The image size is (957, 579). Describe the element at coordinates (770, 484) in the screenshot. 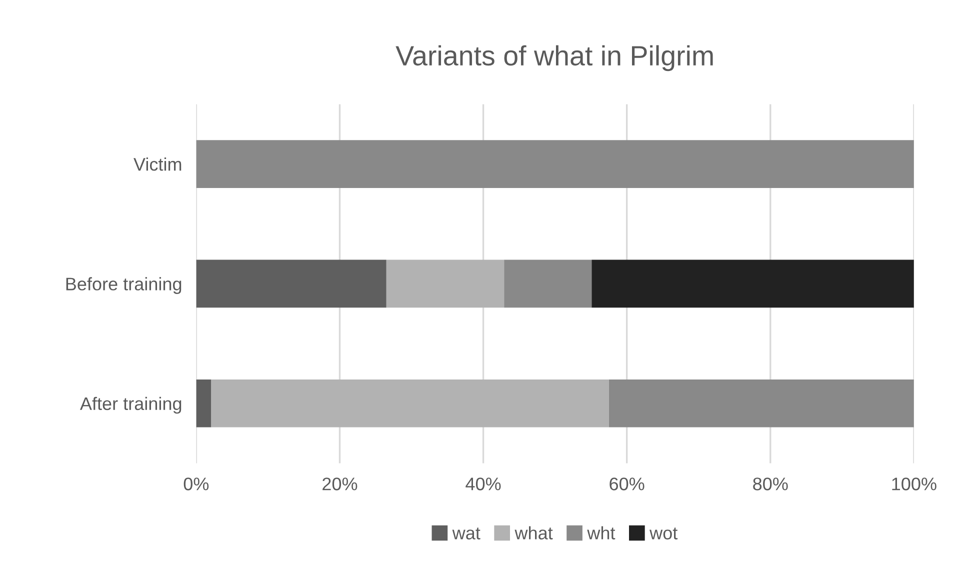

I see `x-tick-label: 80%` at that location.